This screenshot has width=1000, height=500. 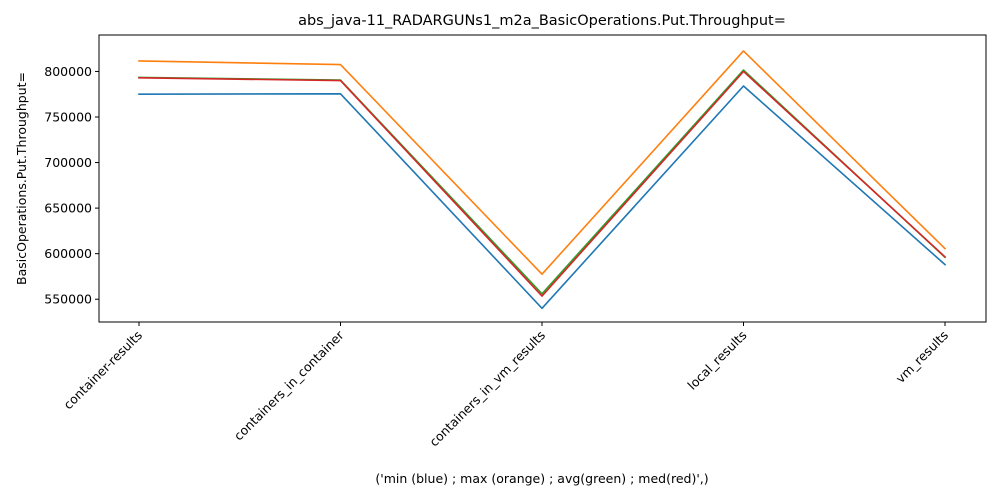 What do you see at coordinates (68, 162) in the screenshot?
I see `y-tick-label: 700000` at bounding box center [68, 162].